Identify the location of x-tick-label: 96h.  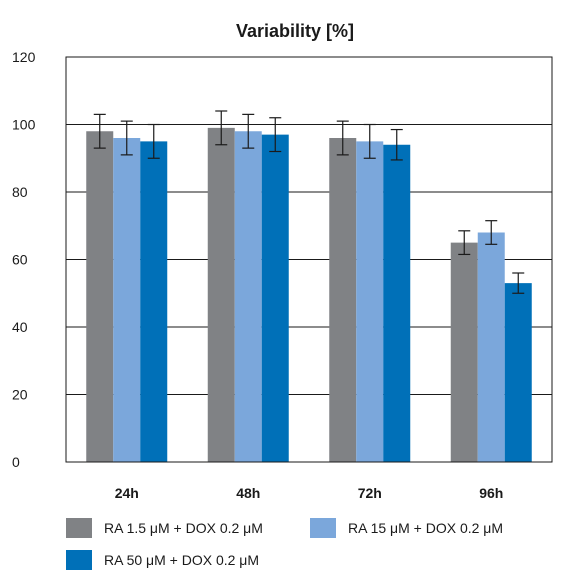
(491, 493).